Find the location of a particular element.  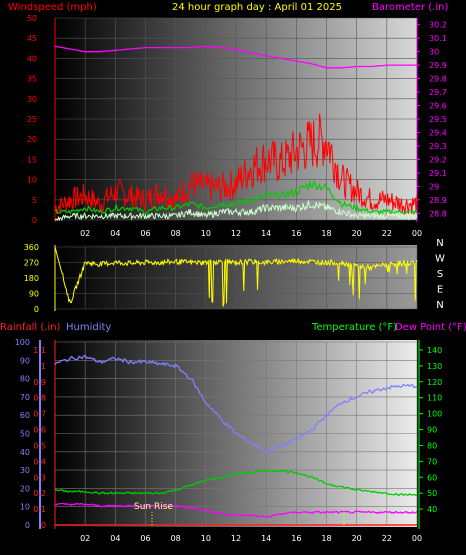

rainfall-axis-title: Rainfall (.in) is located at coordinates (30, 327).